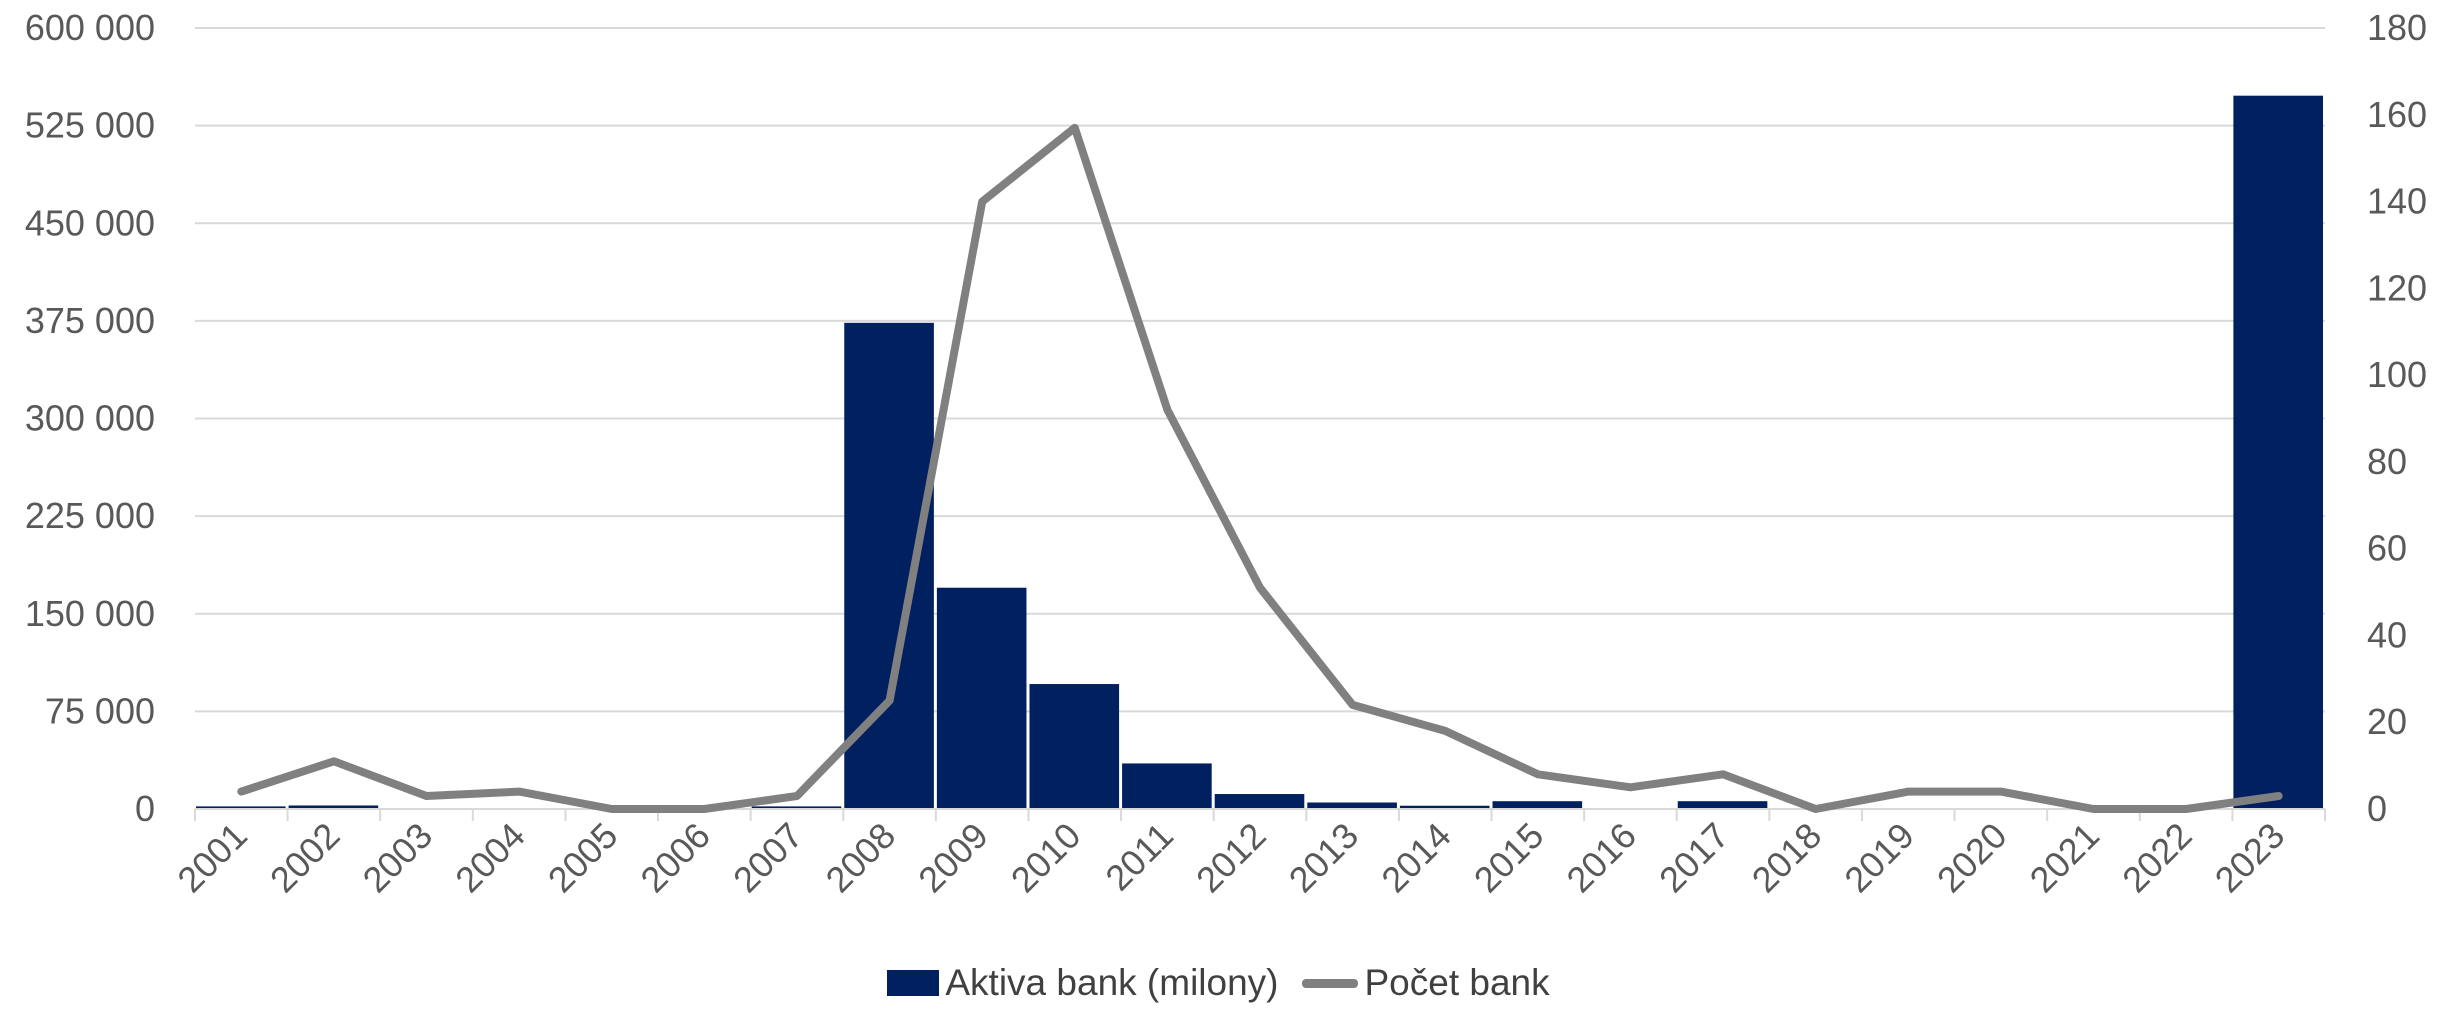  What do you see at coordinates (2397, 374) in the screenshot?
I see `right-y-tick-label: 100` at bounding box center [2397, 374].